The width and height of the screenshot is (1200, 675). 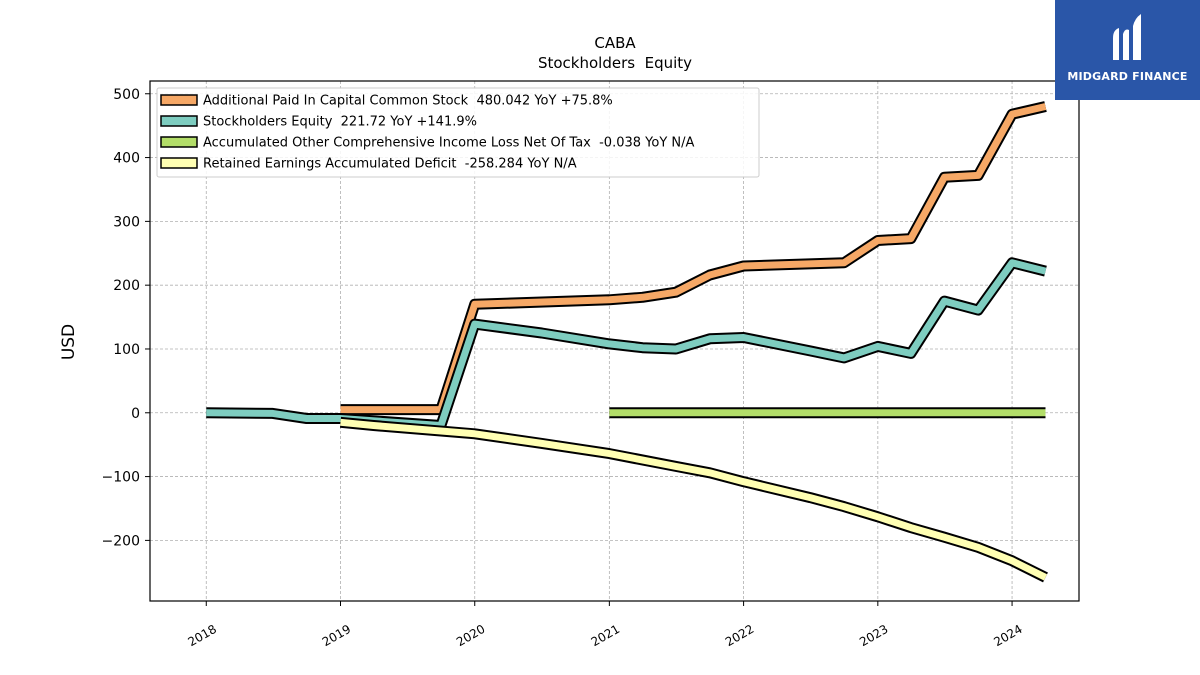 What do you see at coordinates (126, 95) in the screenshot?
I see `y-tick-label: 500` at bounding box center [126, 95].